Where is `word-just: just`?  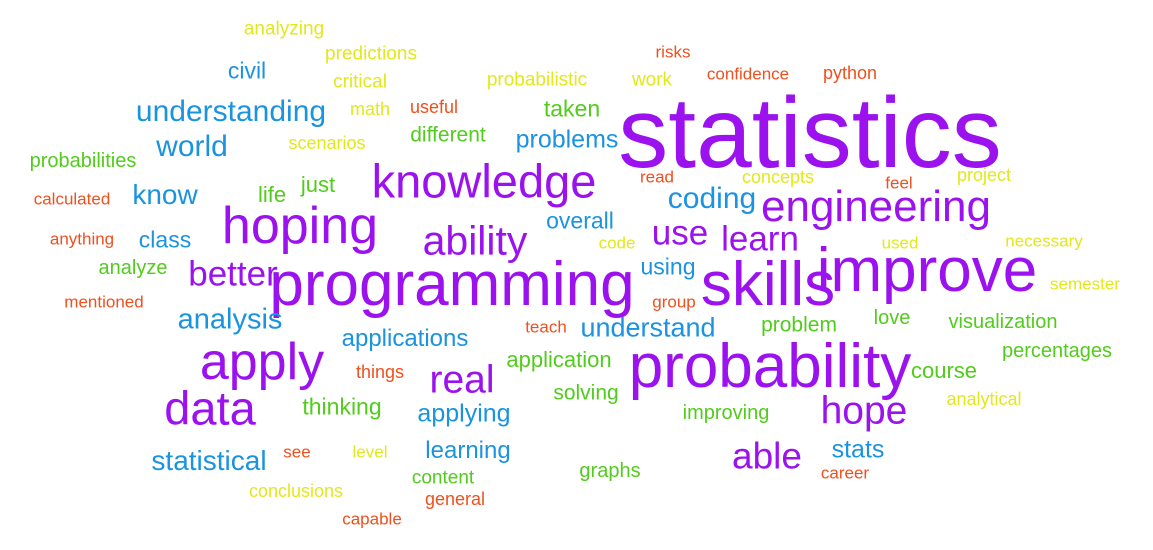 word-just: just is located at coordinates (318, 184).